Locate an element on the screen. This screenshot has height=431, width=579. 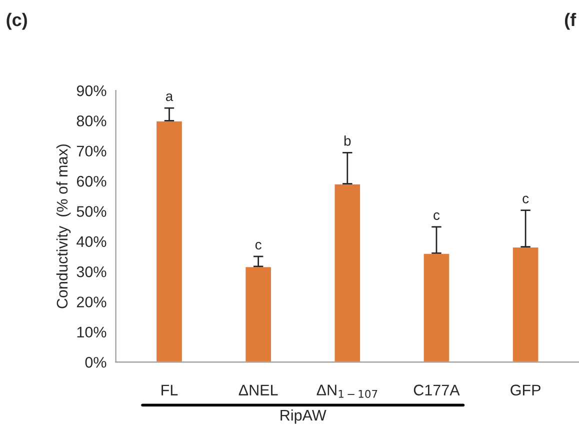
x-tick-label: FL is located at coordinates (170, 390).